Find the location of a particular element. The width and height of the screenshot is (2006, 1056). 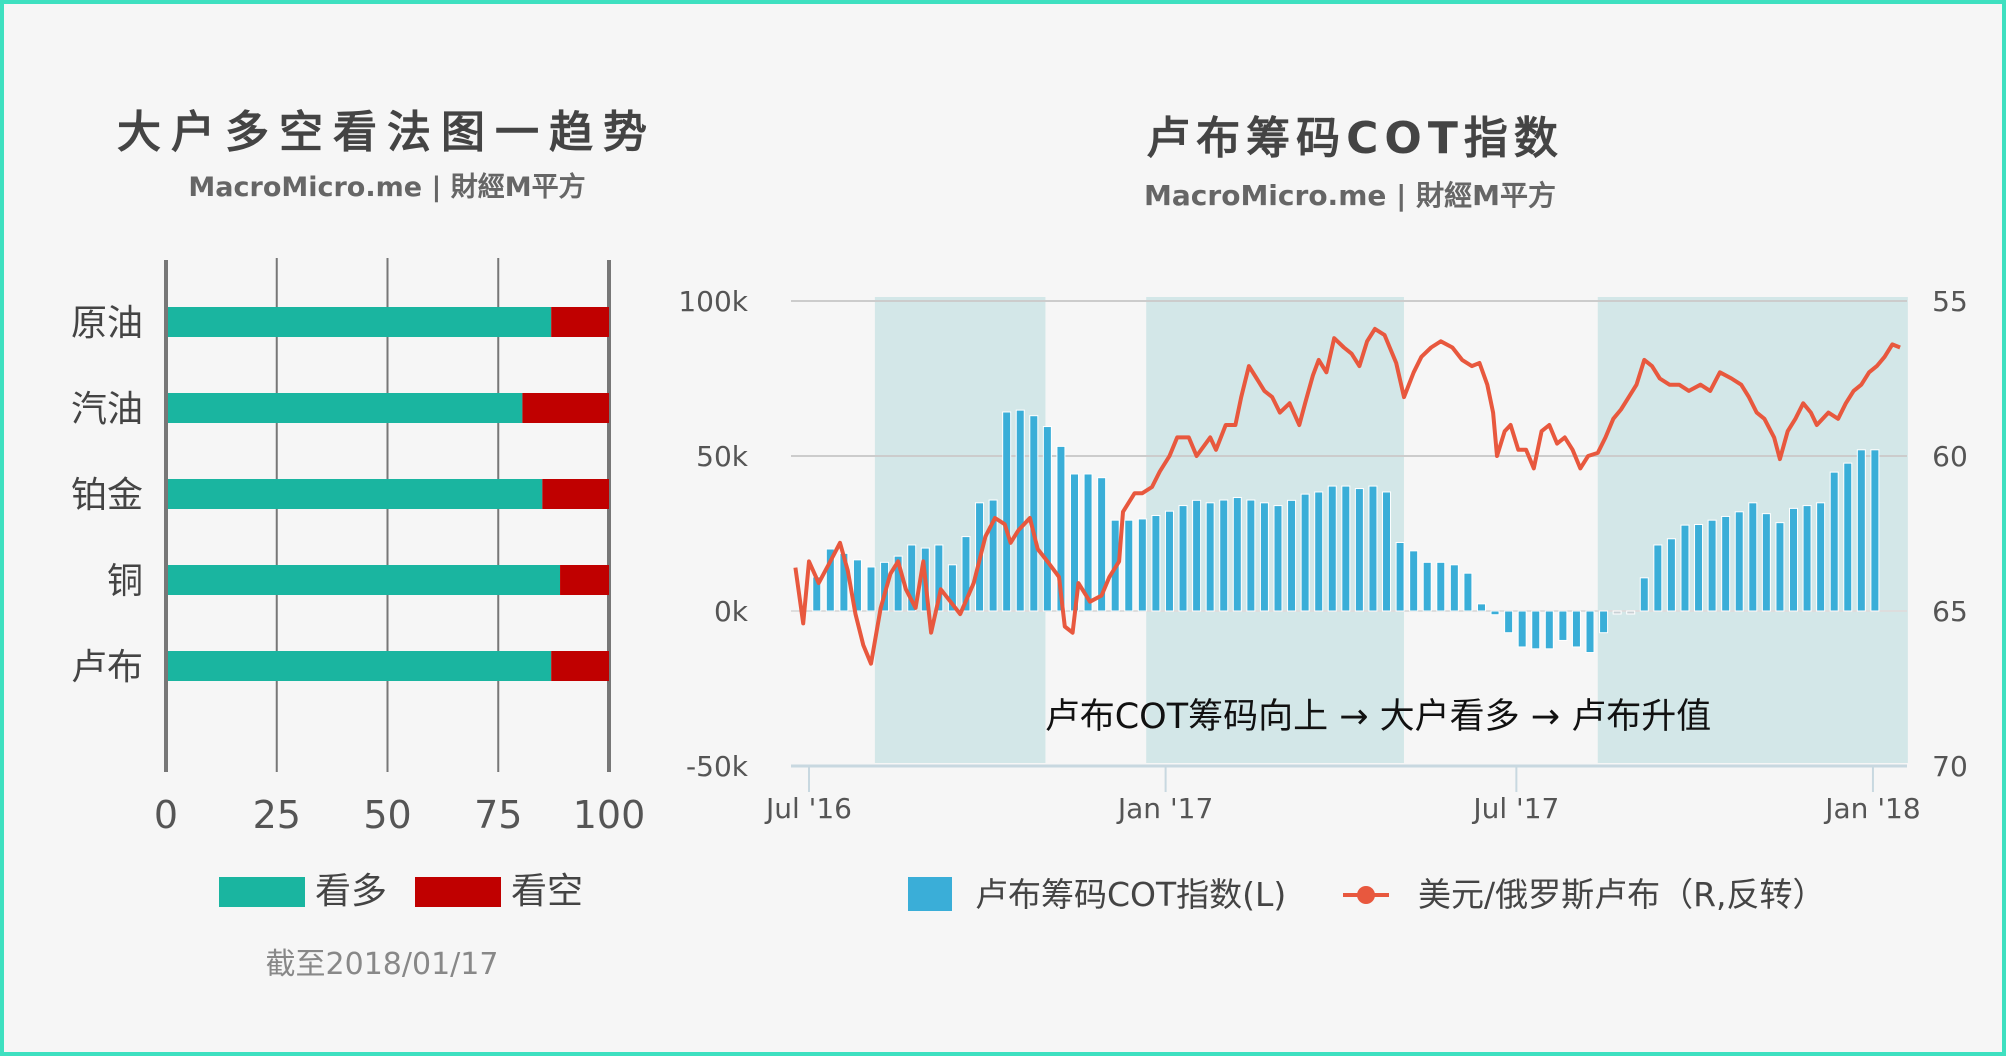

y-left-tick-label: -50k is located at coordinates (717, 766).